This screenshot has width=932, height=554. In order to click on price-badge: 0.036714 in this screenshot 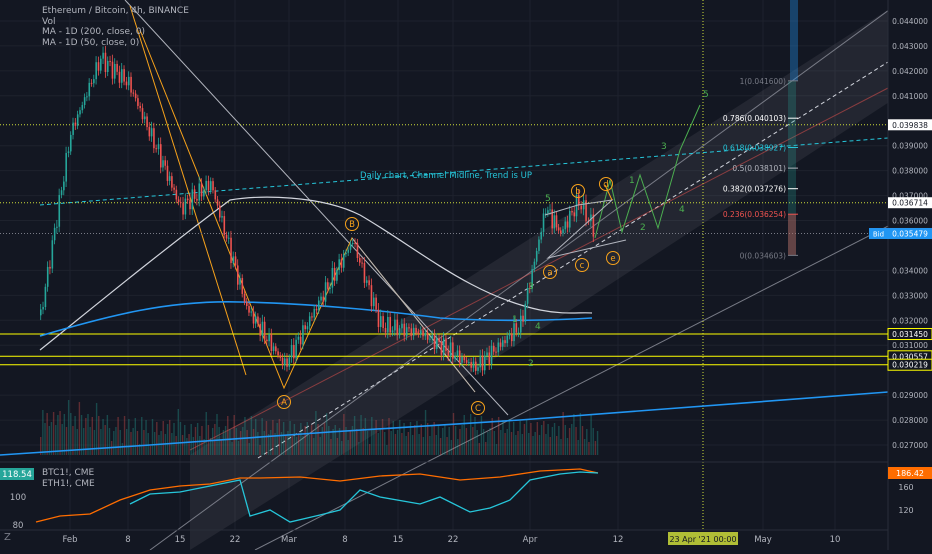, I will do `click(910, 203)`.